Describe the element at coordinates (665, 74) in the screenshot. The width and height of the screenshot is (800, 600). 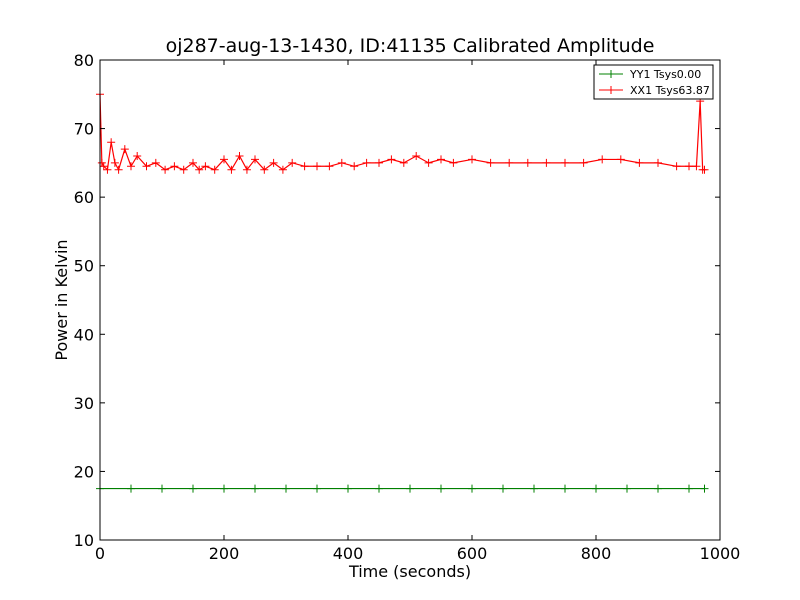
I see `legend-label-yy1: YY1 Tsys0.00` at that location.